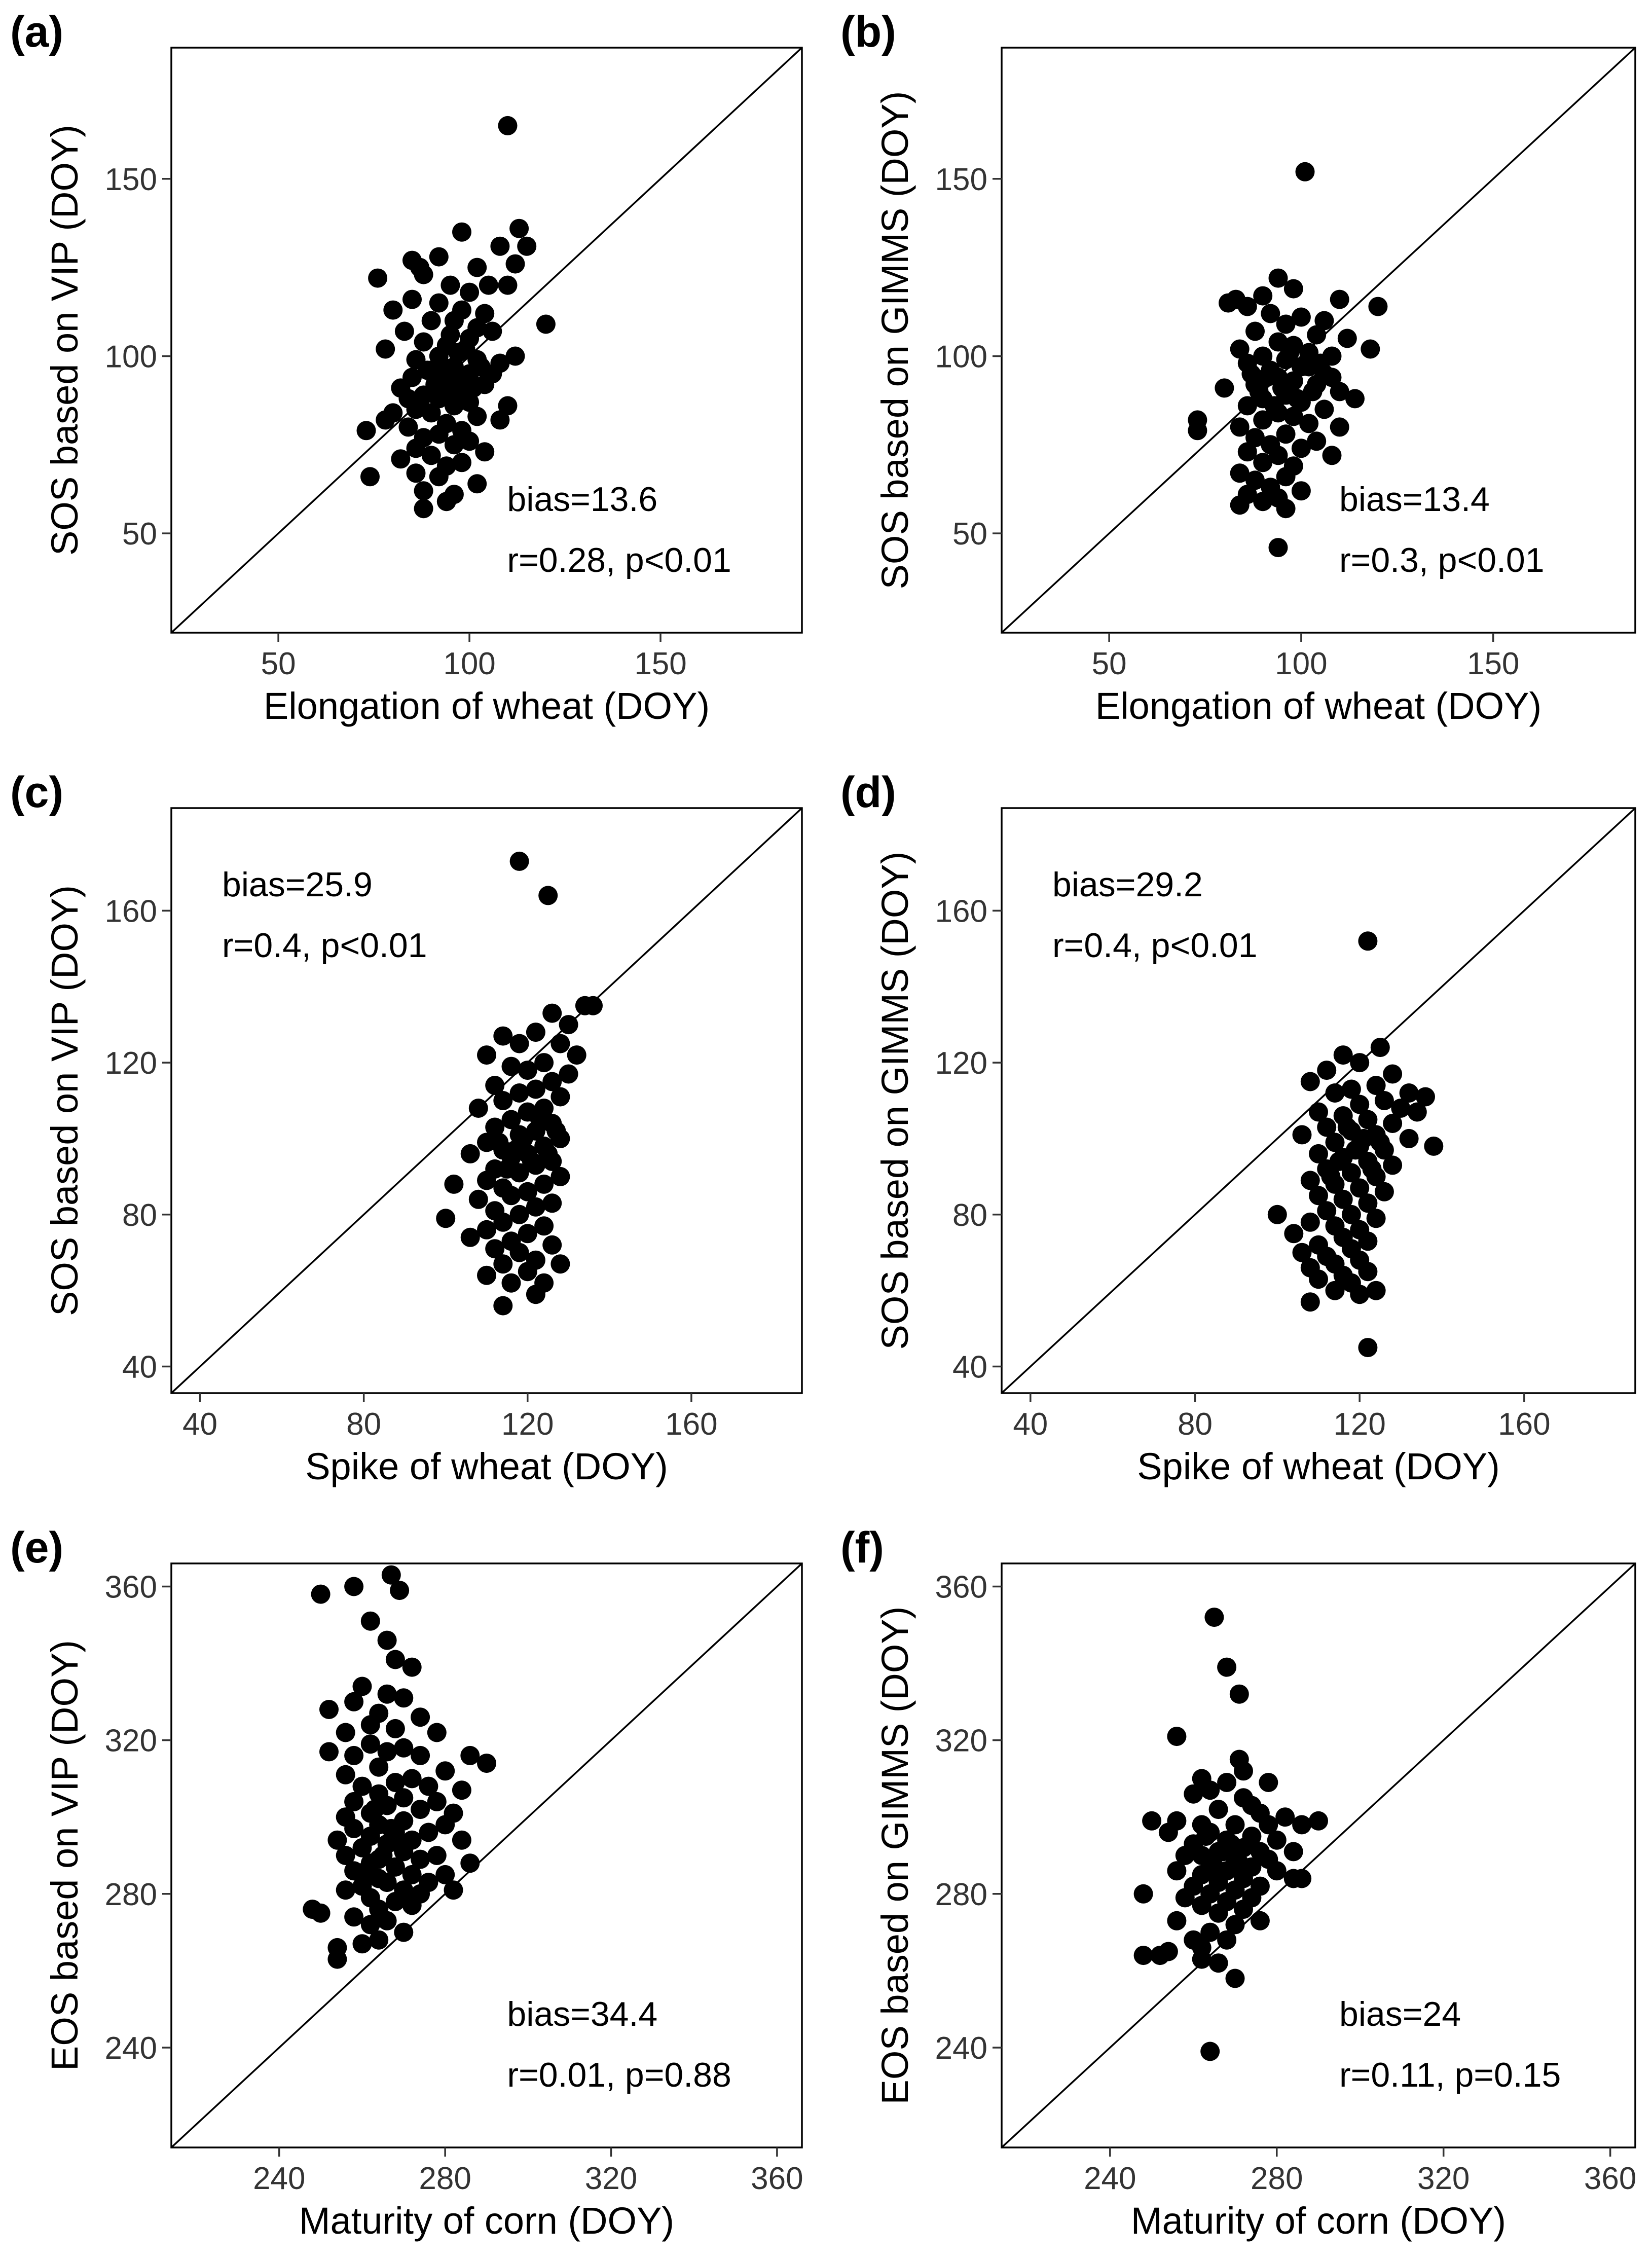 This screenshot has width=1652, height=2259. Describe the element at coordinates (961, 356) in the screenshot. I see `y-tick-label-b-1: 100` at that location.